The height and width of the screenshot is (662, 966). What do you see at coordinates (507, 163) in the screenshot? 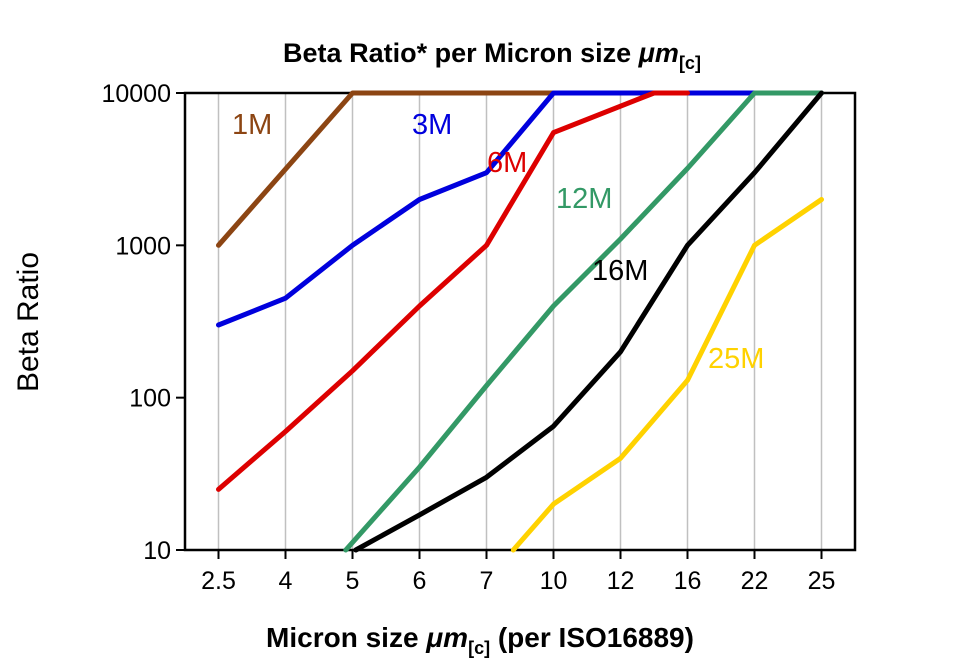
I see `series-label-6M: 6M` at bounding box center [507, 163].